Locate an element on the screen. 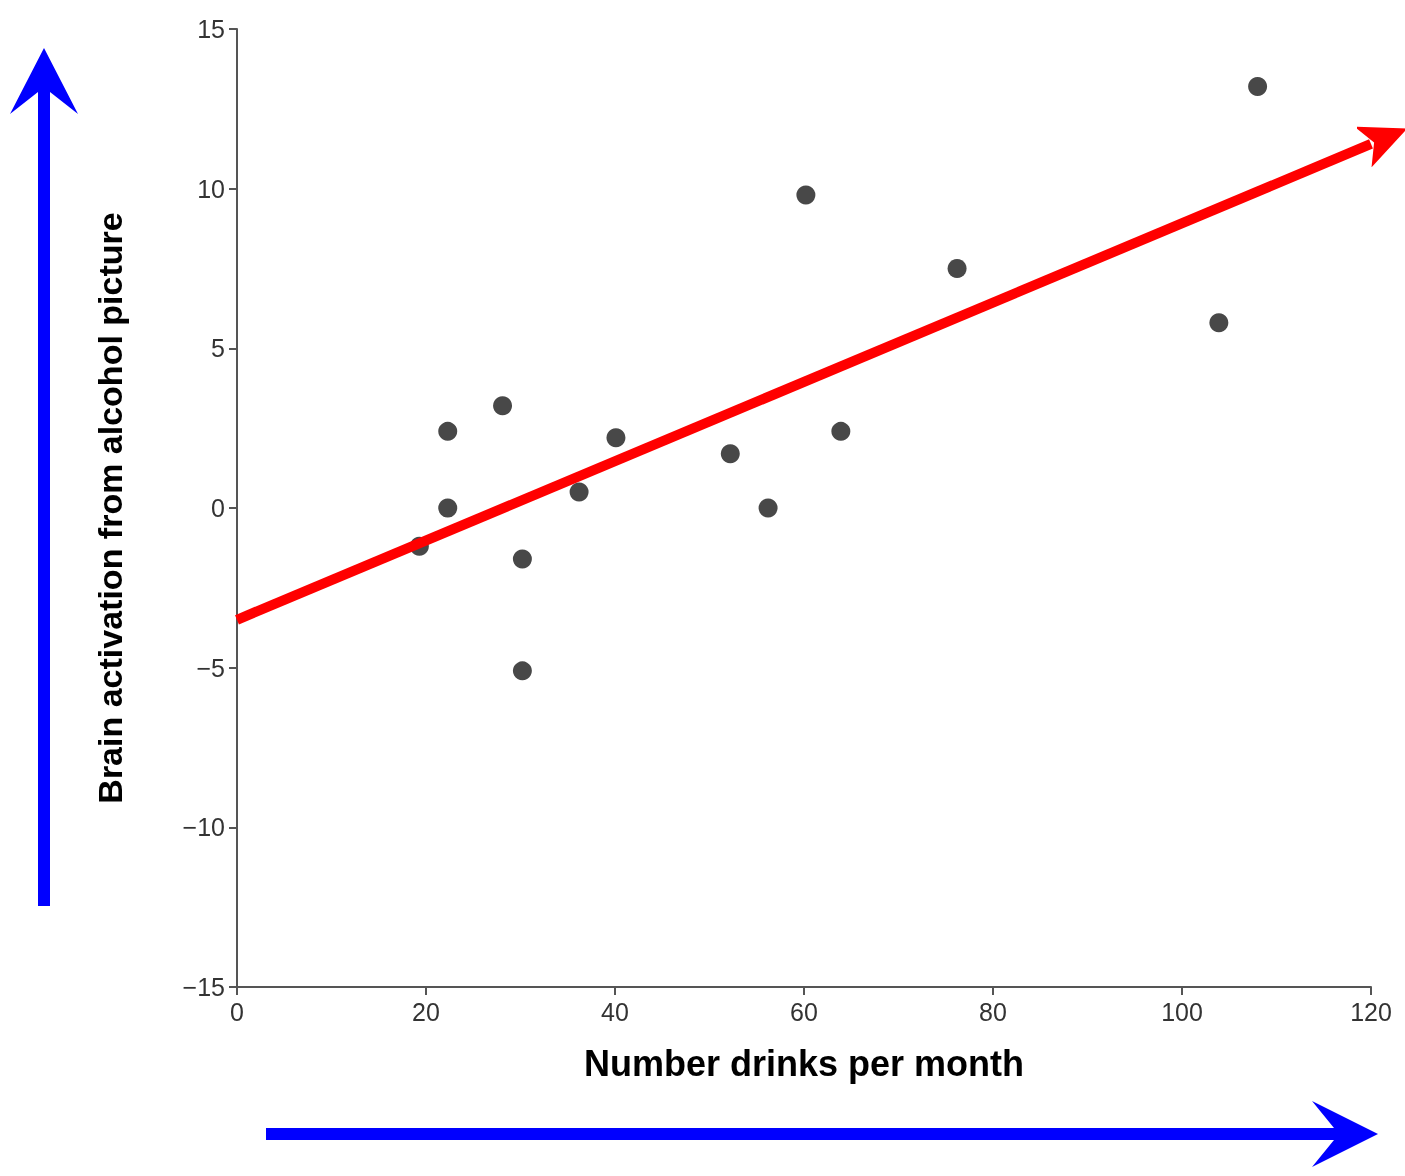  x-tick-label: 40 is located at coordinates (615, 1011).